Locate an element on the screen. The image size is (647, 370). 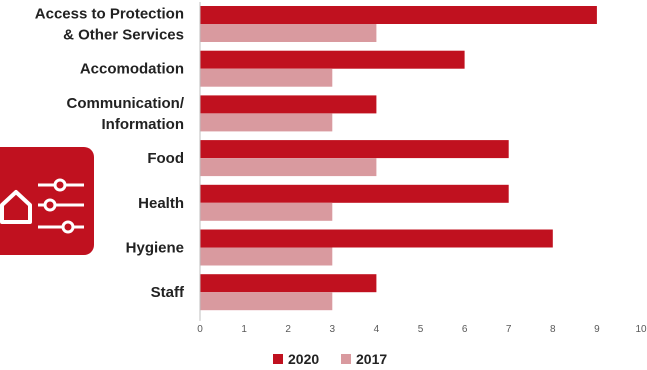
category-label: & Other Services is located at coordinates (123, 35).